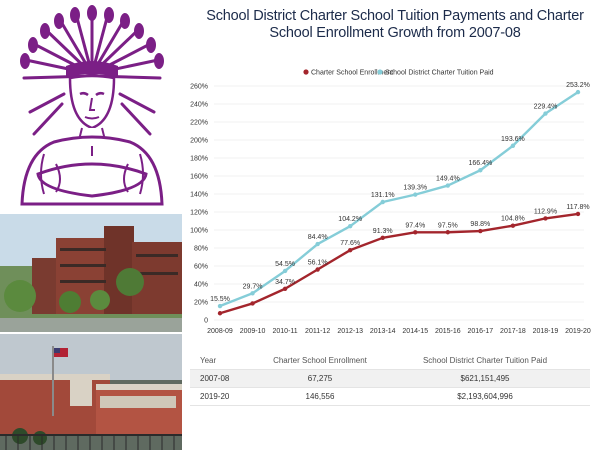  Describe the element at coordinates (578, 85) in the screenshot. I see `data-label: 253.2%` at that location.